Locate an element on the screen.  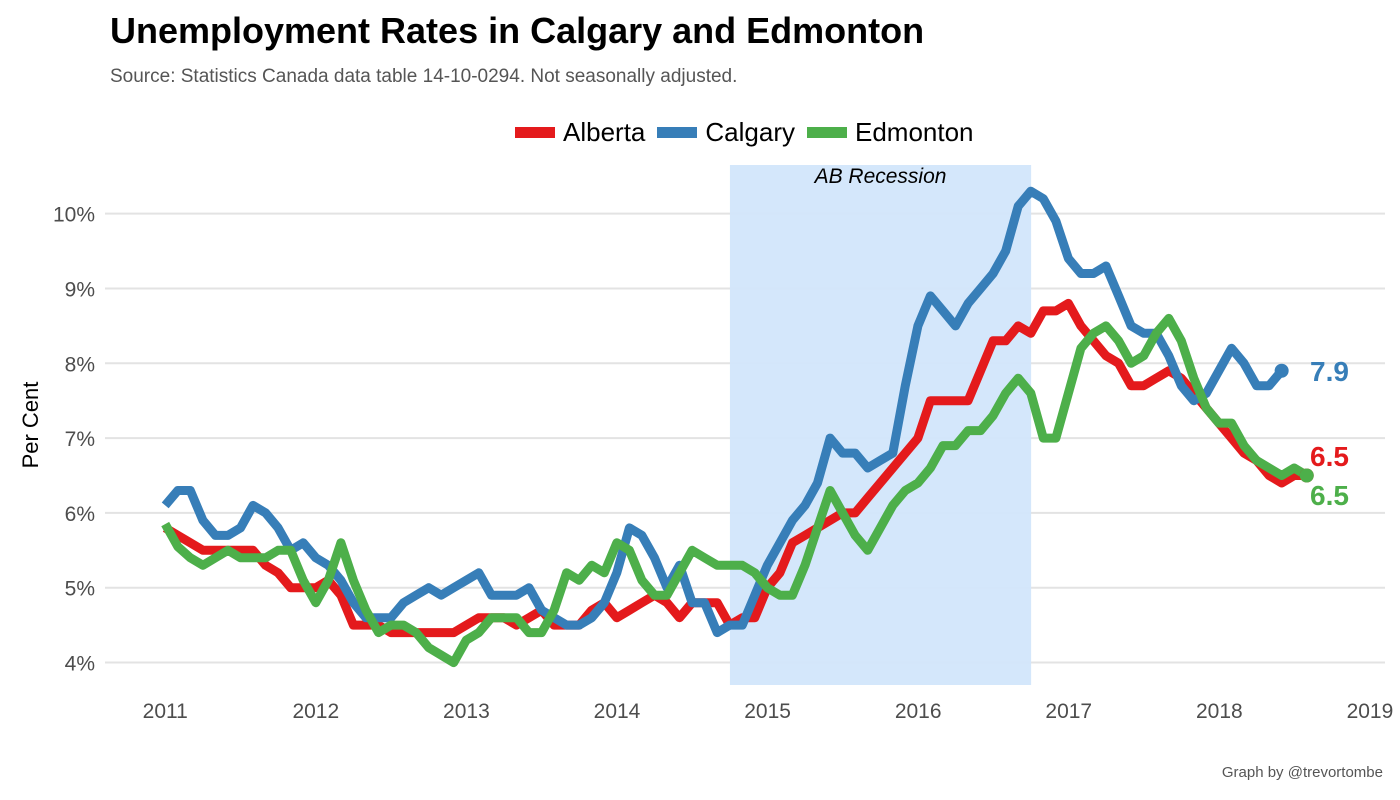
x-tick-label: 2011 is located at coordinates (165, 711).